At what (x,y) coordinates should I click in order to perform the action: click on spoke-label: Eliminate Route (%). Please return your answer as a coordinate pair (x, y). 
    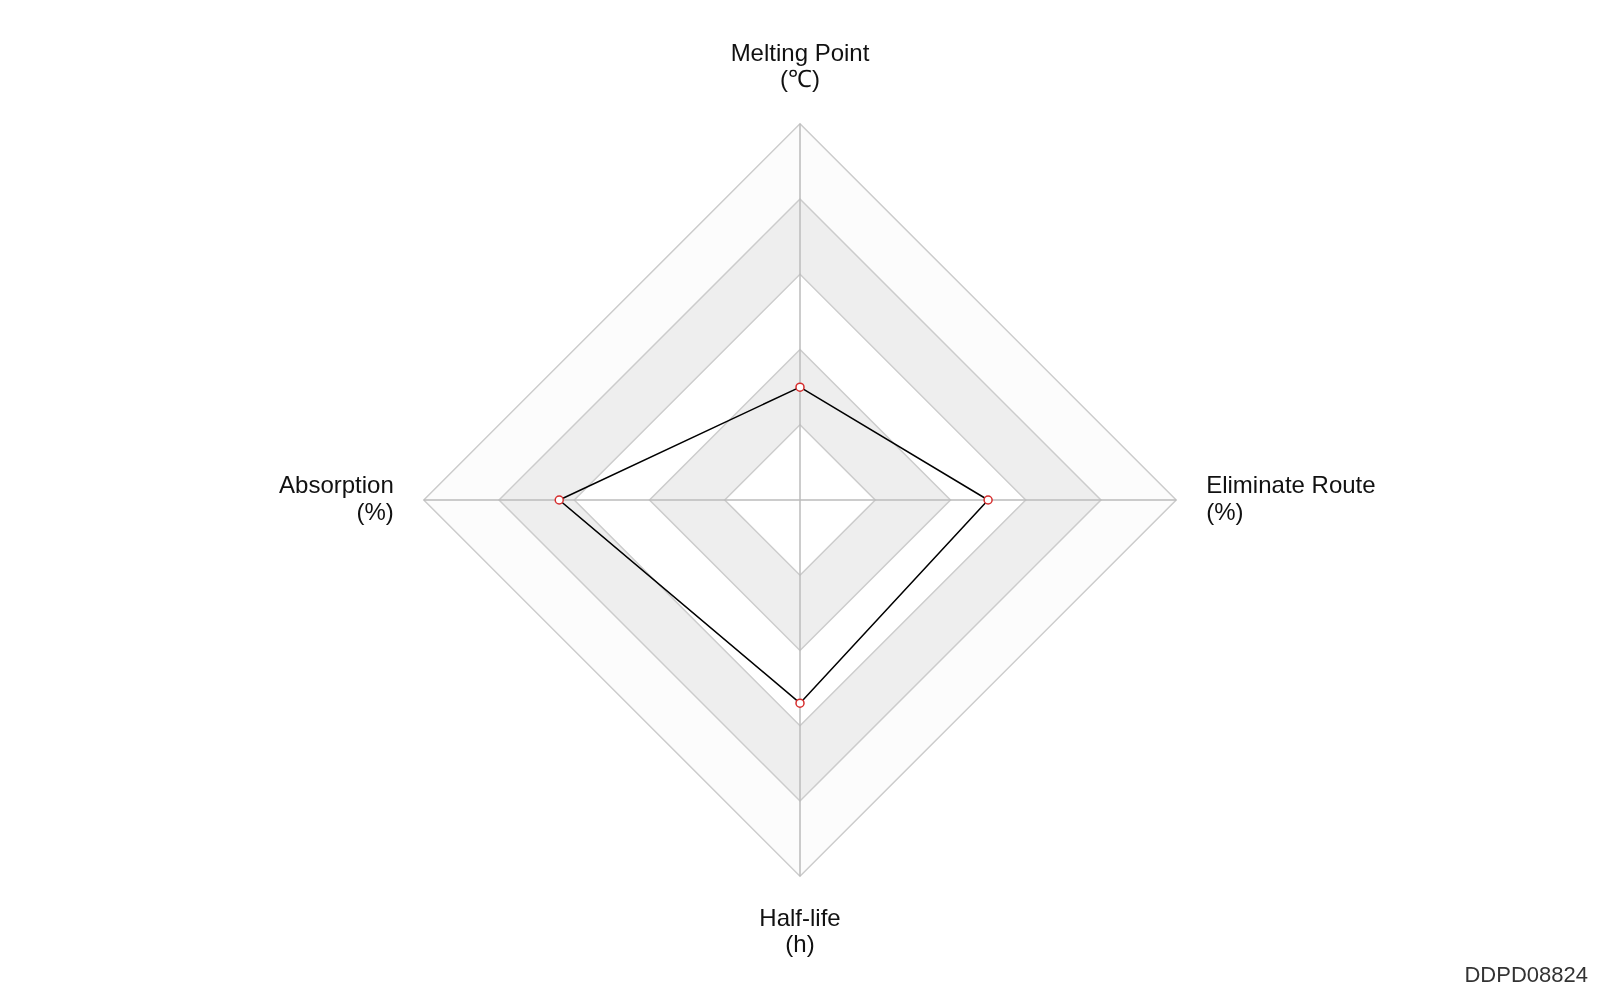
    Looking at the image, I should click on (1291, 498).